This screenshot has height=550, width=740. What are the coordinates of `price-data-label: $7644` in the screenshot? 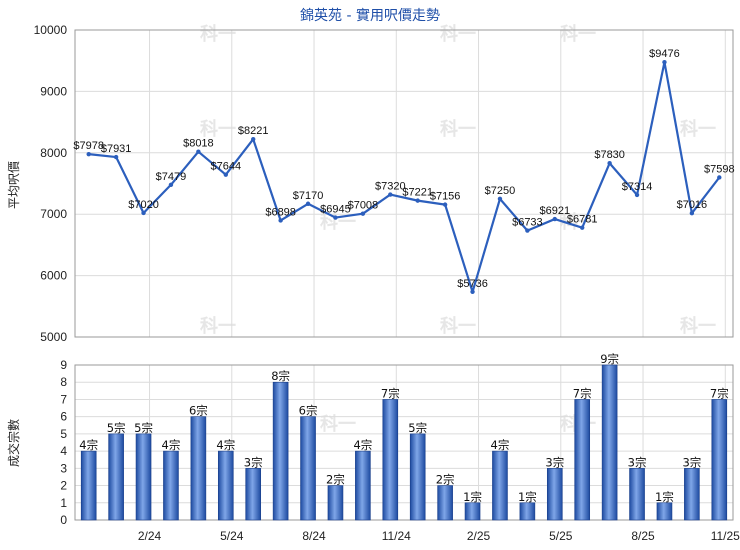 It's located at (225, 167).